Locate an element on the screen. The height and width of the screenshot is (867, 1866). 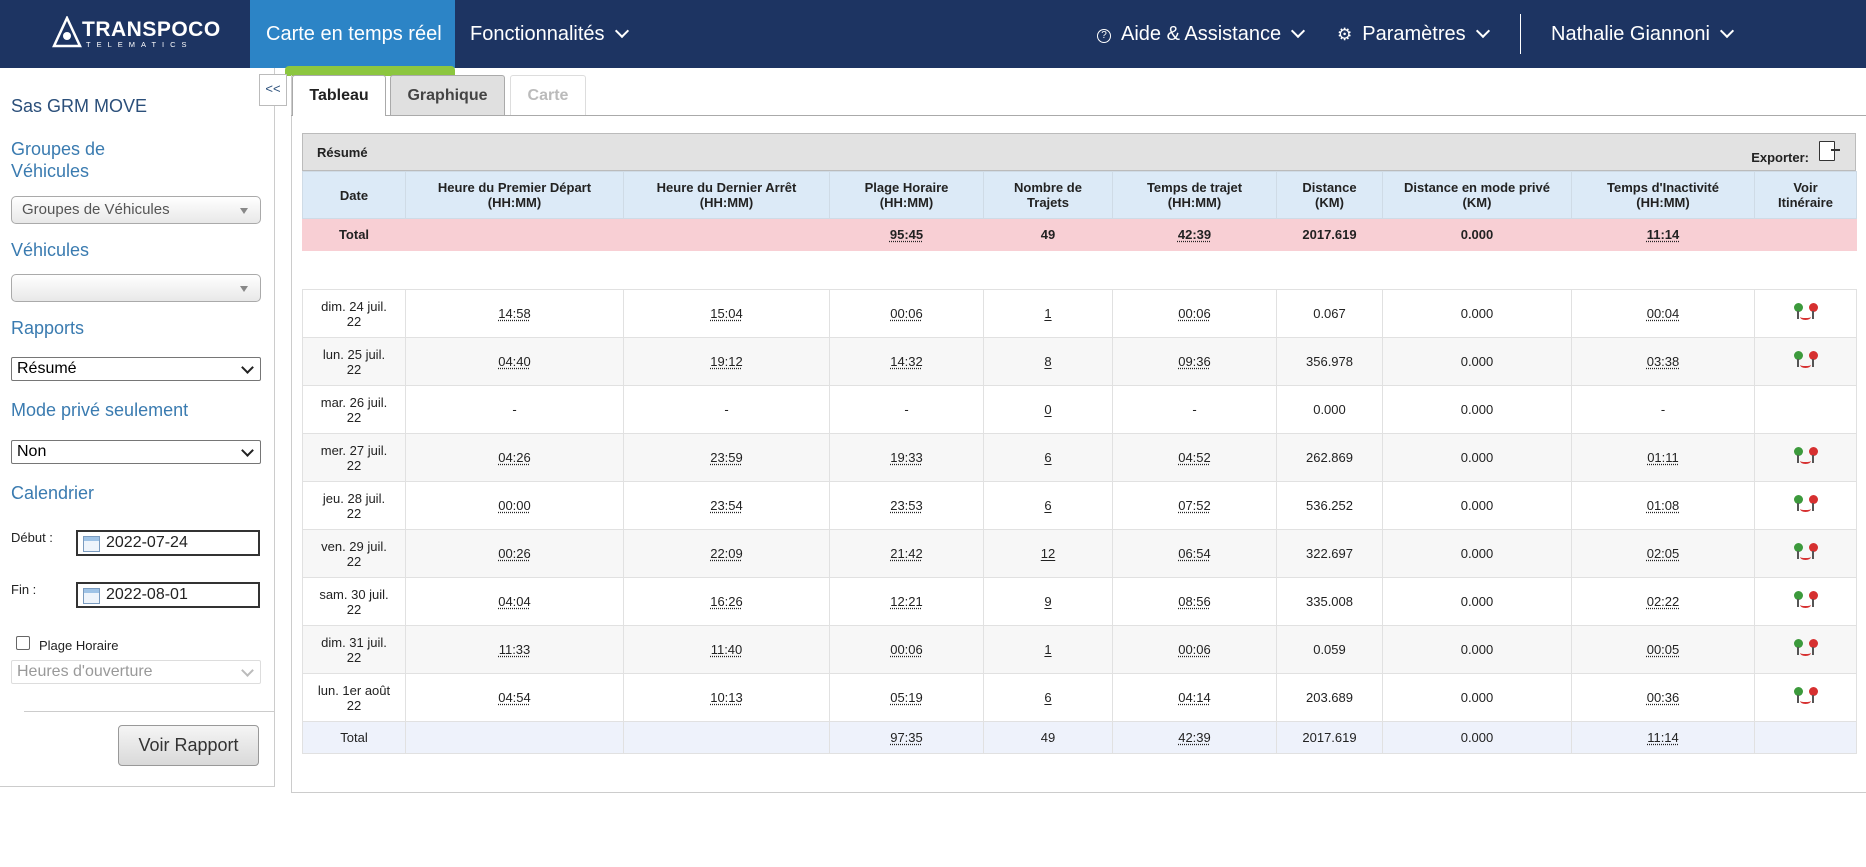
first-departure-cell-link: 04:54 is located at coordinates (514, 697).